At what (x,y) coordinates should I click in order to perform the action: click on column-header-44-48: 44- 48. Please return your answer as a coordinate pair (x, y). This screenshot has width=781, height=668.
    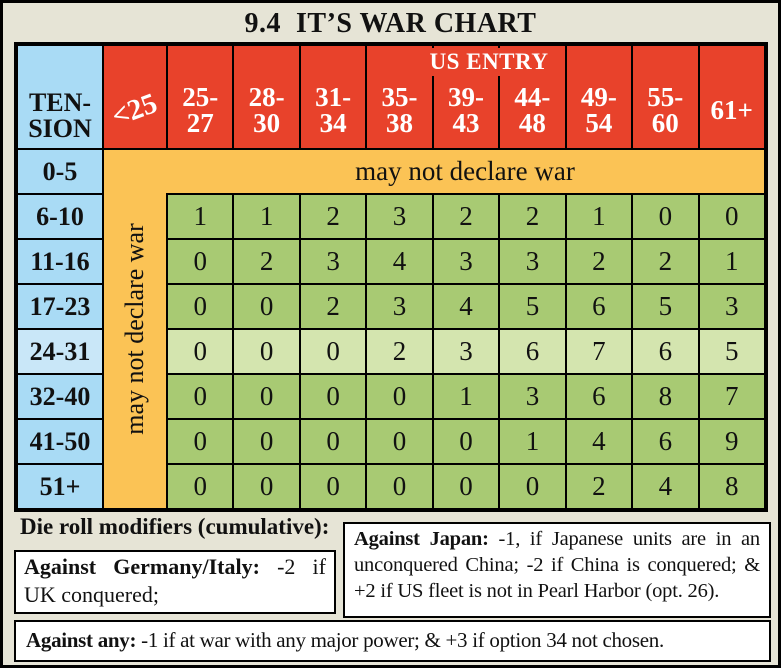
    Looking at the image, I should click on (531, 97).